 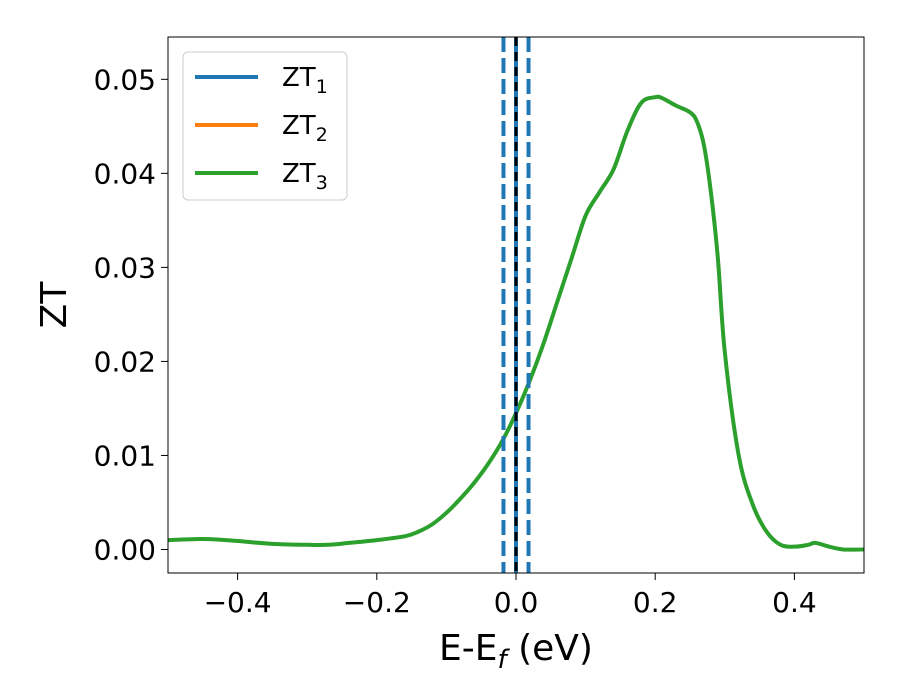 I want to click on legend-label-2: ZT2, so click(x=305, y=128).